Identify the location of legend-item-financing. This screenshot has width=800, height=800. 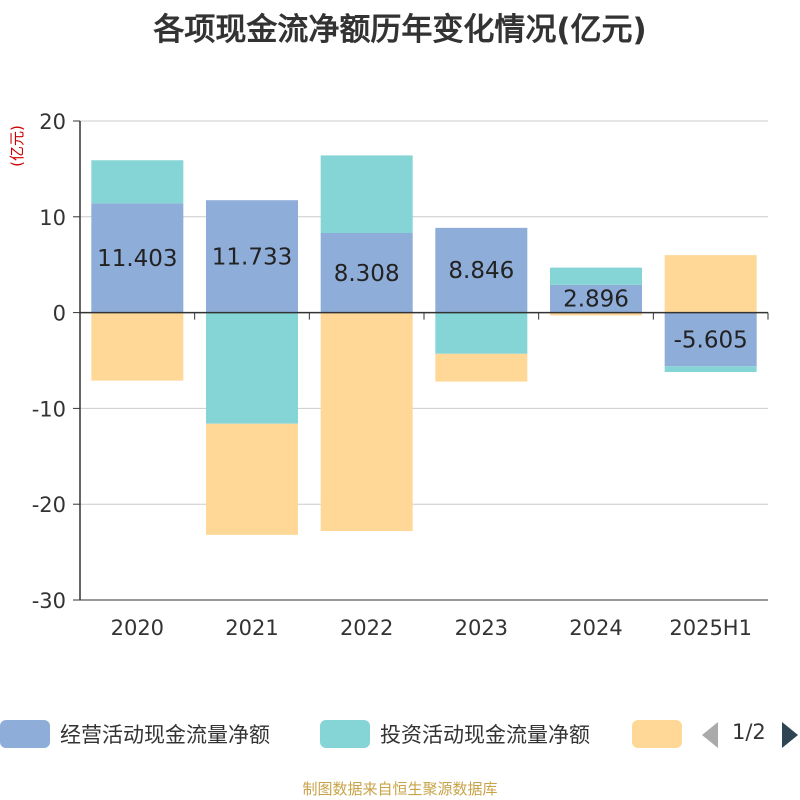
(657, 734).